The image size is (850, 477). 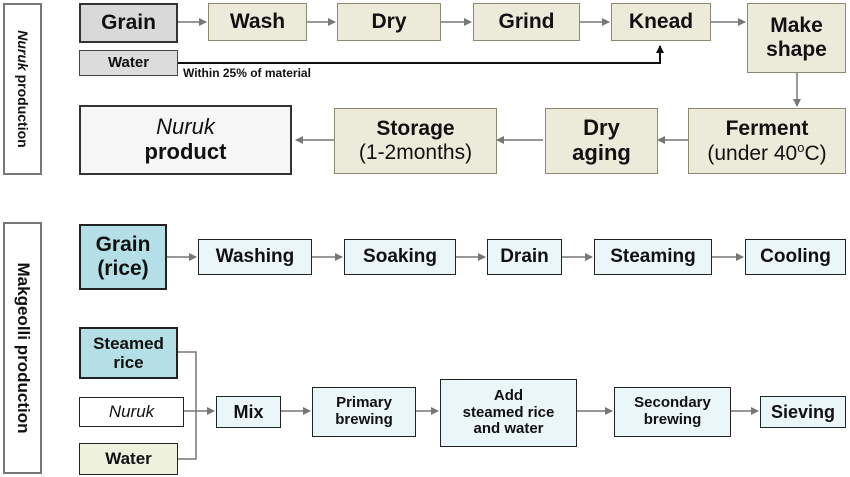 What do you see at coordinates (421, 54) in the screenshot?
I see `arrow-water-knead` at bounding box center [421, 54].